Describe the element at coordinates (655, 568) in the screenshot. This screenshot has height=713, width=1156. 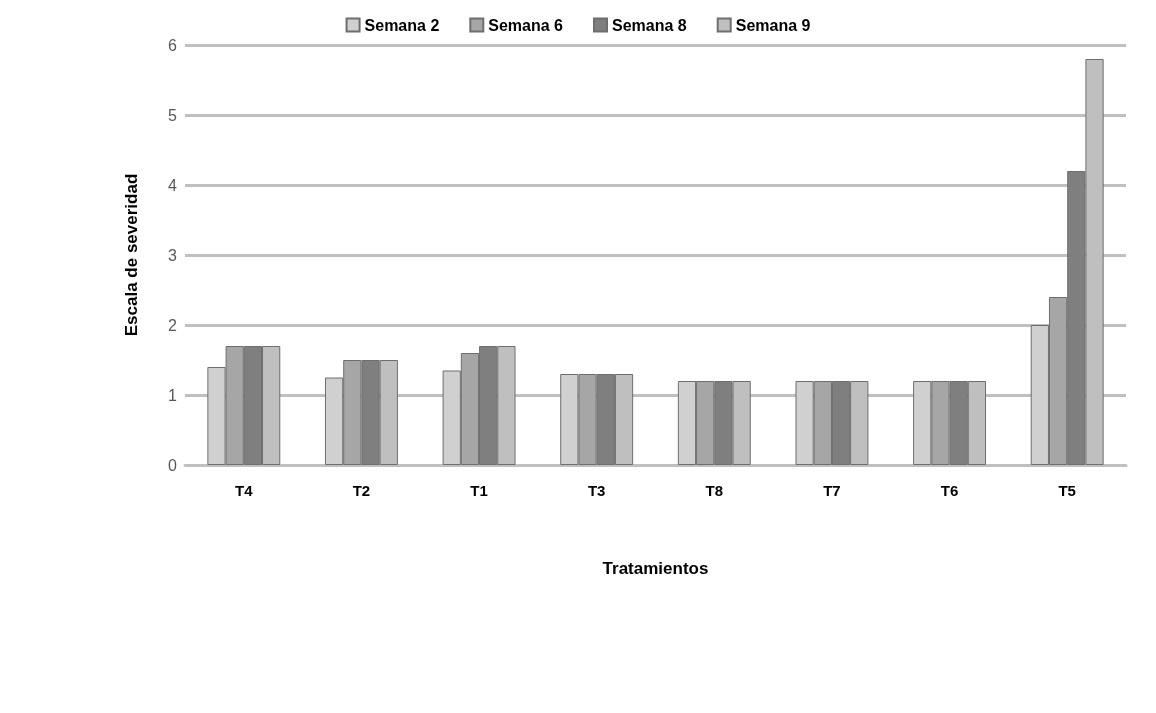
I see `x-axis-title: Tratamientos` at that location.